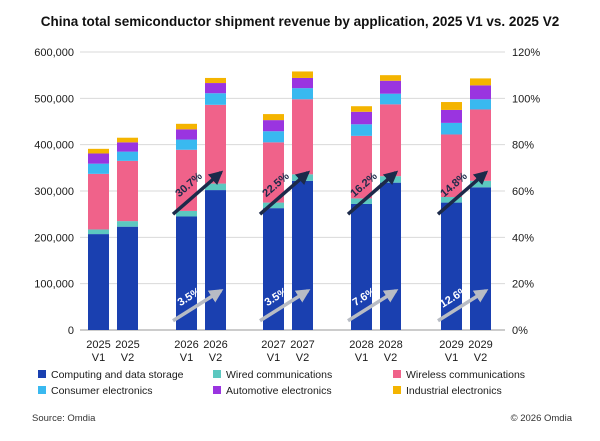  What do you see at coordinates (102, 391) in the screenshot?
I see `legend-label-consumer: Consumer electronics` at bounding box center [102, 391].